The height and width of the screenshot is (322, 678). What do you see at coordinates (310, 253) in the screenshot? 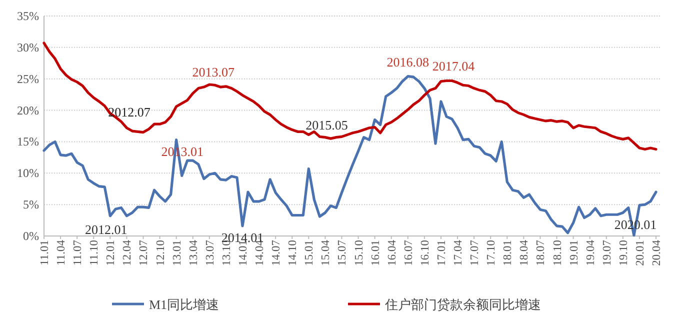
I see `x-tick-label: 15.01` at bounding box center [310, 253].